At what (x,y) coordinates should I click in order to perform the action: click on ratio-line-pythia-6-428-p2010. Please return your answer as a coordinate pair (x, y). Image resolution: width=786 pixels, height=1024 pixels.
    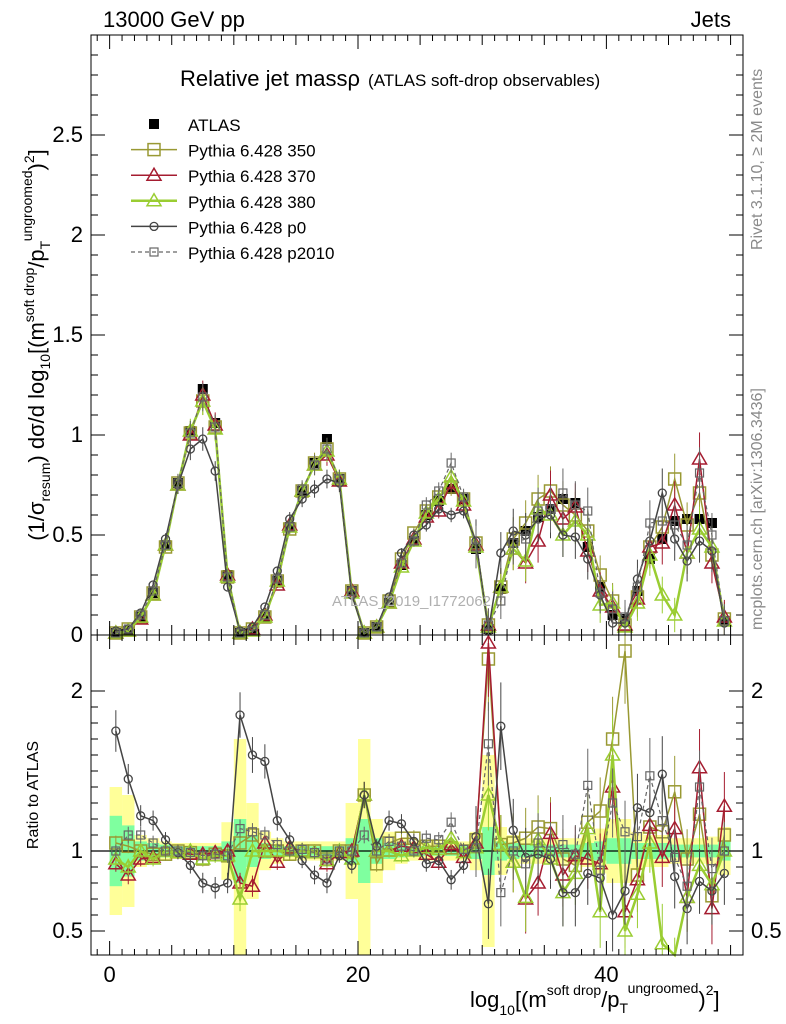
    Looking at the image, I should click on (420, 818).